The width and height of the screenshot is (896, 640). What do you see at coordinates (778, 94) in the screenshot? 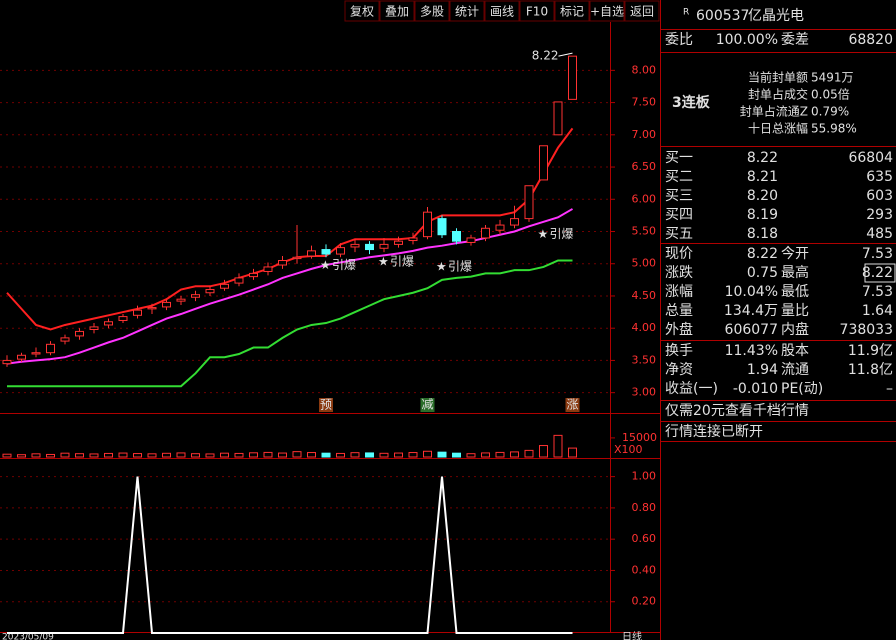
I see `seal-label: 封单占成交` at bounding box center [778, 94].